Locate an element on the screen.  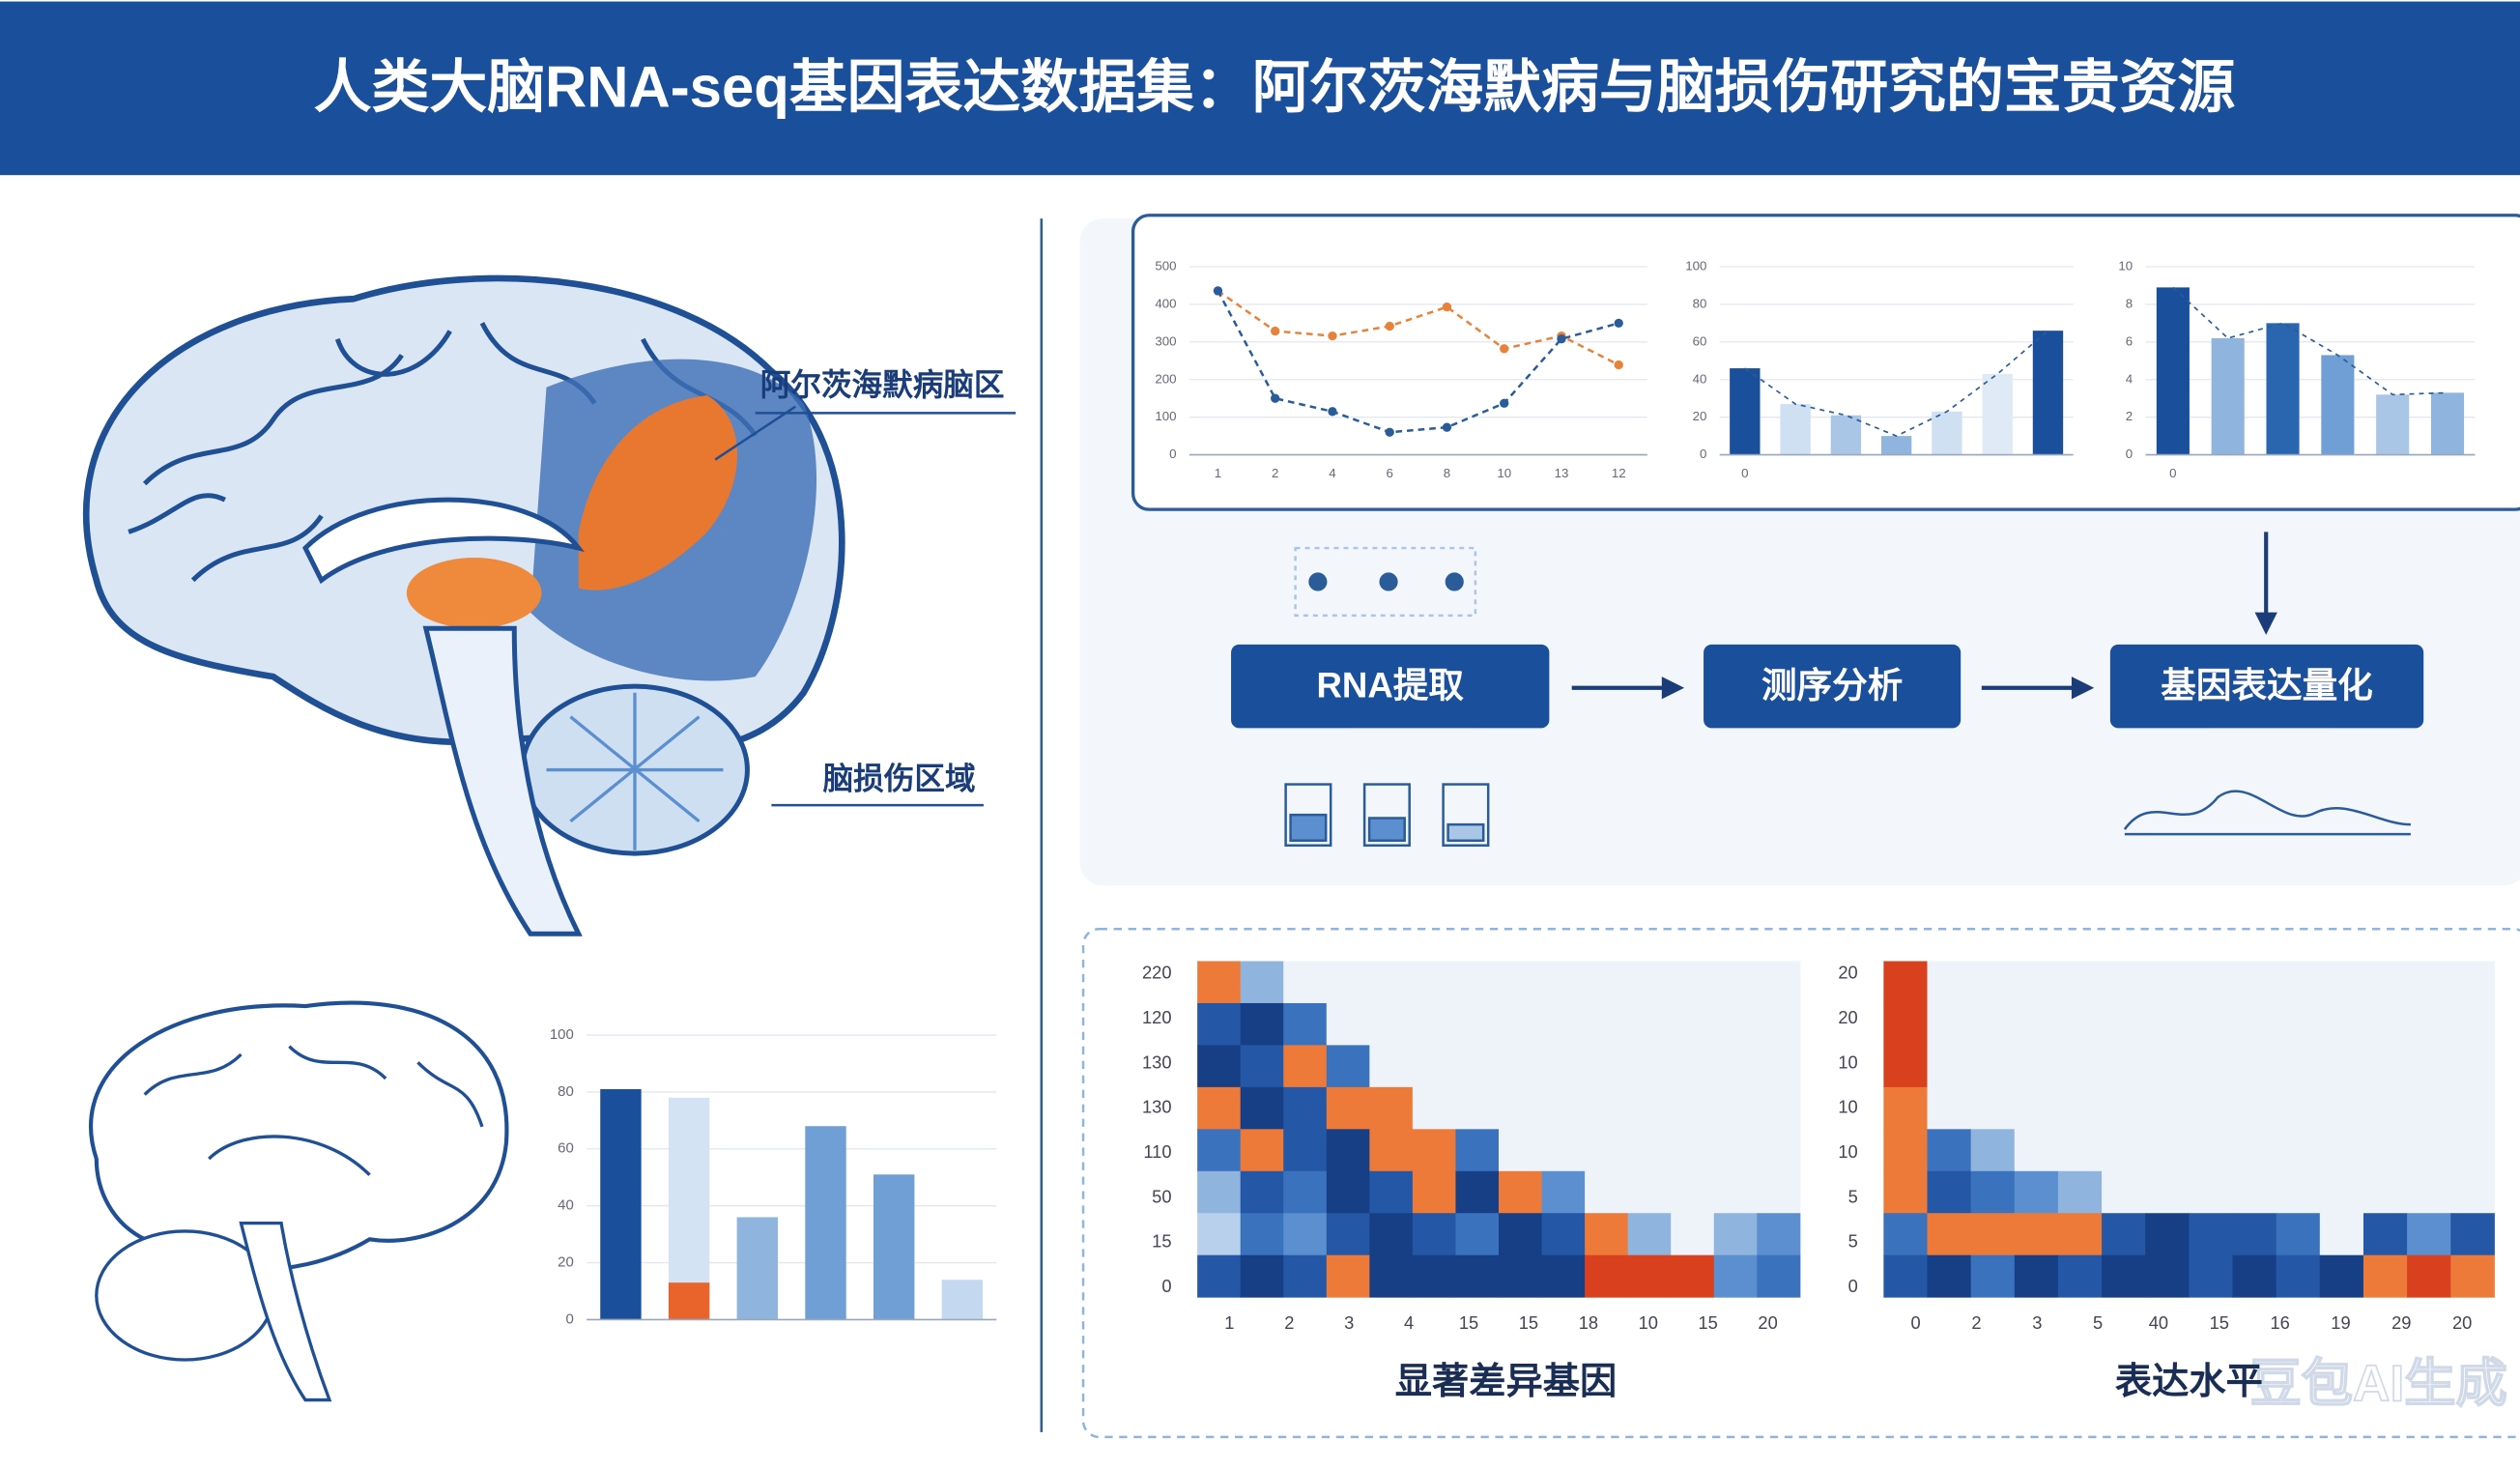
x-tick-label: 6 is located at coordinates (1390, 473).